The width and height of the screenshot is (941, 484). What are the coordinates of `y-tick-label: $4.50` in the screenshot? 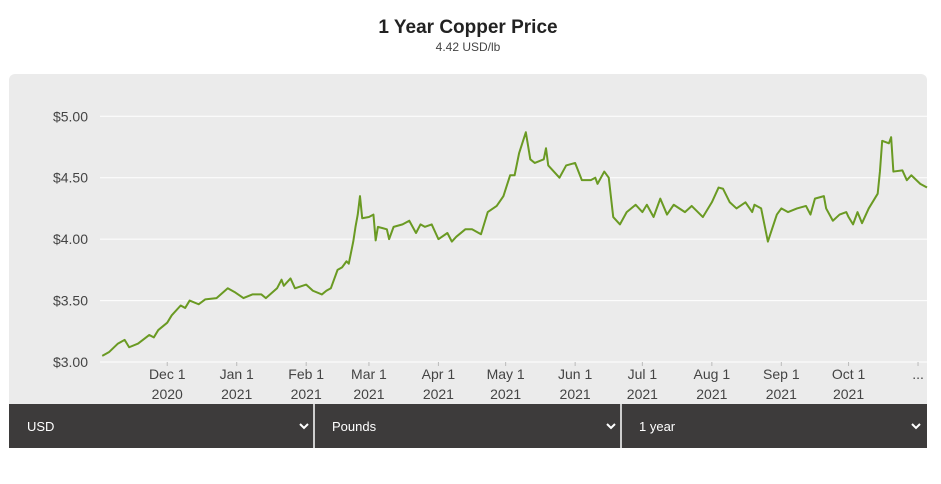 It's located at (70, 178).